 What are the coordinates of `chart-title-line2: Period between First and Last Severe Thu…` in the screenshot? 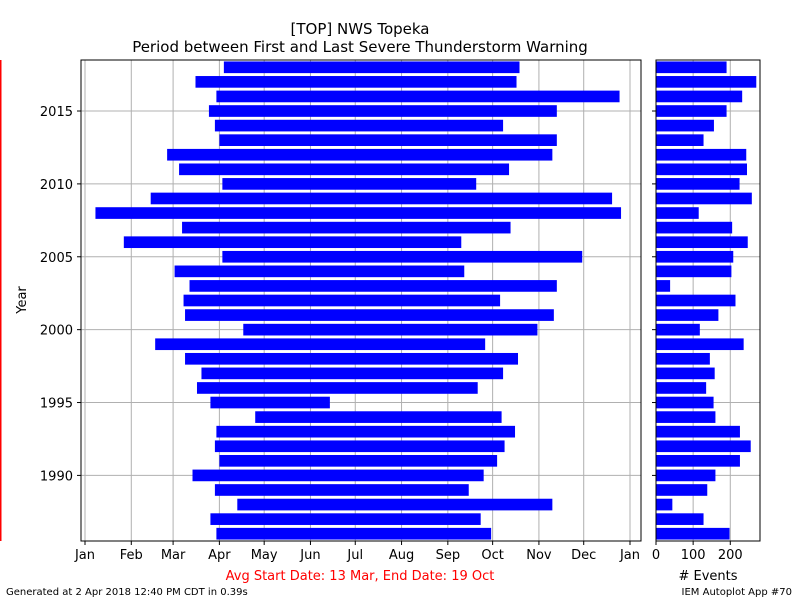 It's located at (360, 47).